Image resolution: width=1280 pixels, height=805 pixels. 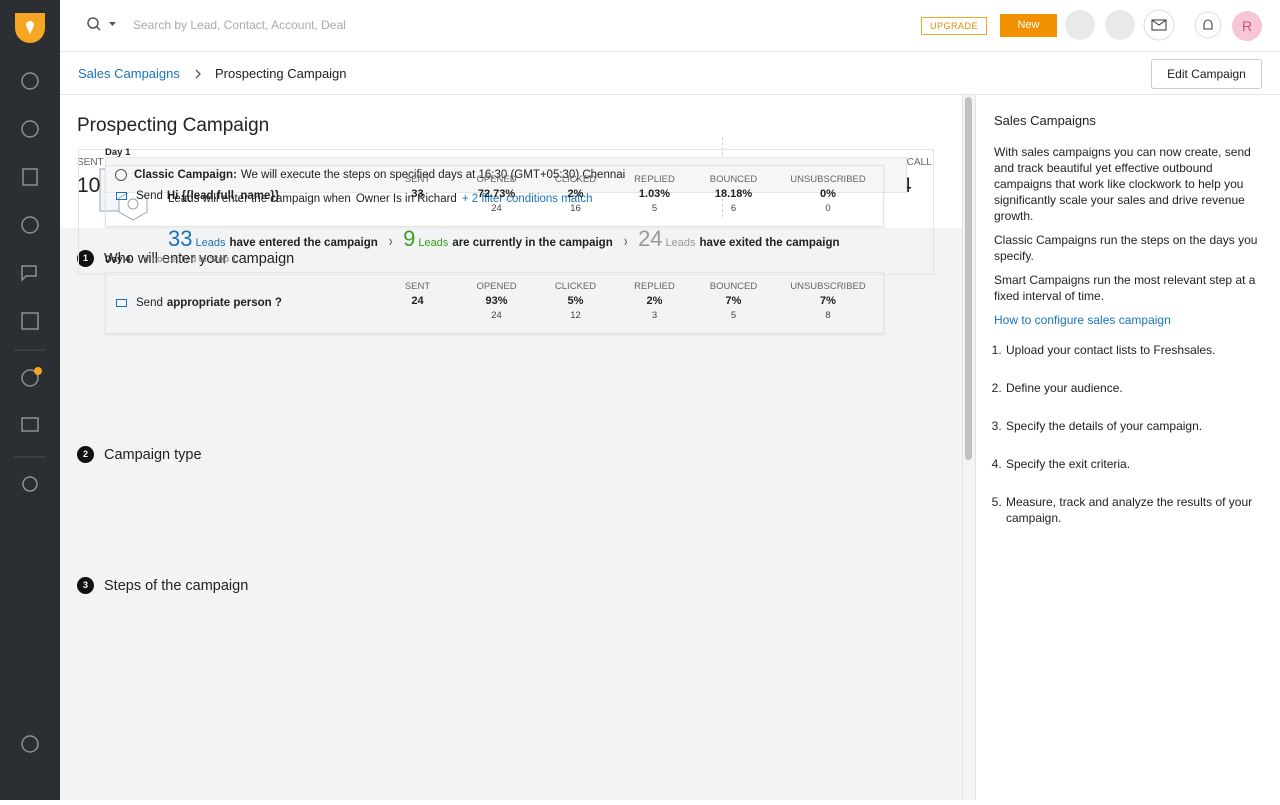 I want to click on step-stat: BOUNCED 18.18% 6, so click(x=733, y=190).